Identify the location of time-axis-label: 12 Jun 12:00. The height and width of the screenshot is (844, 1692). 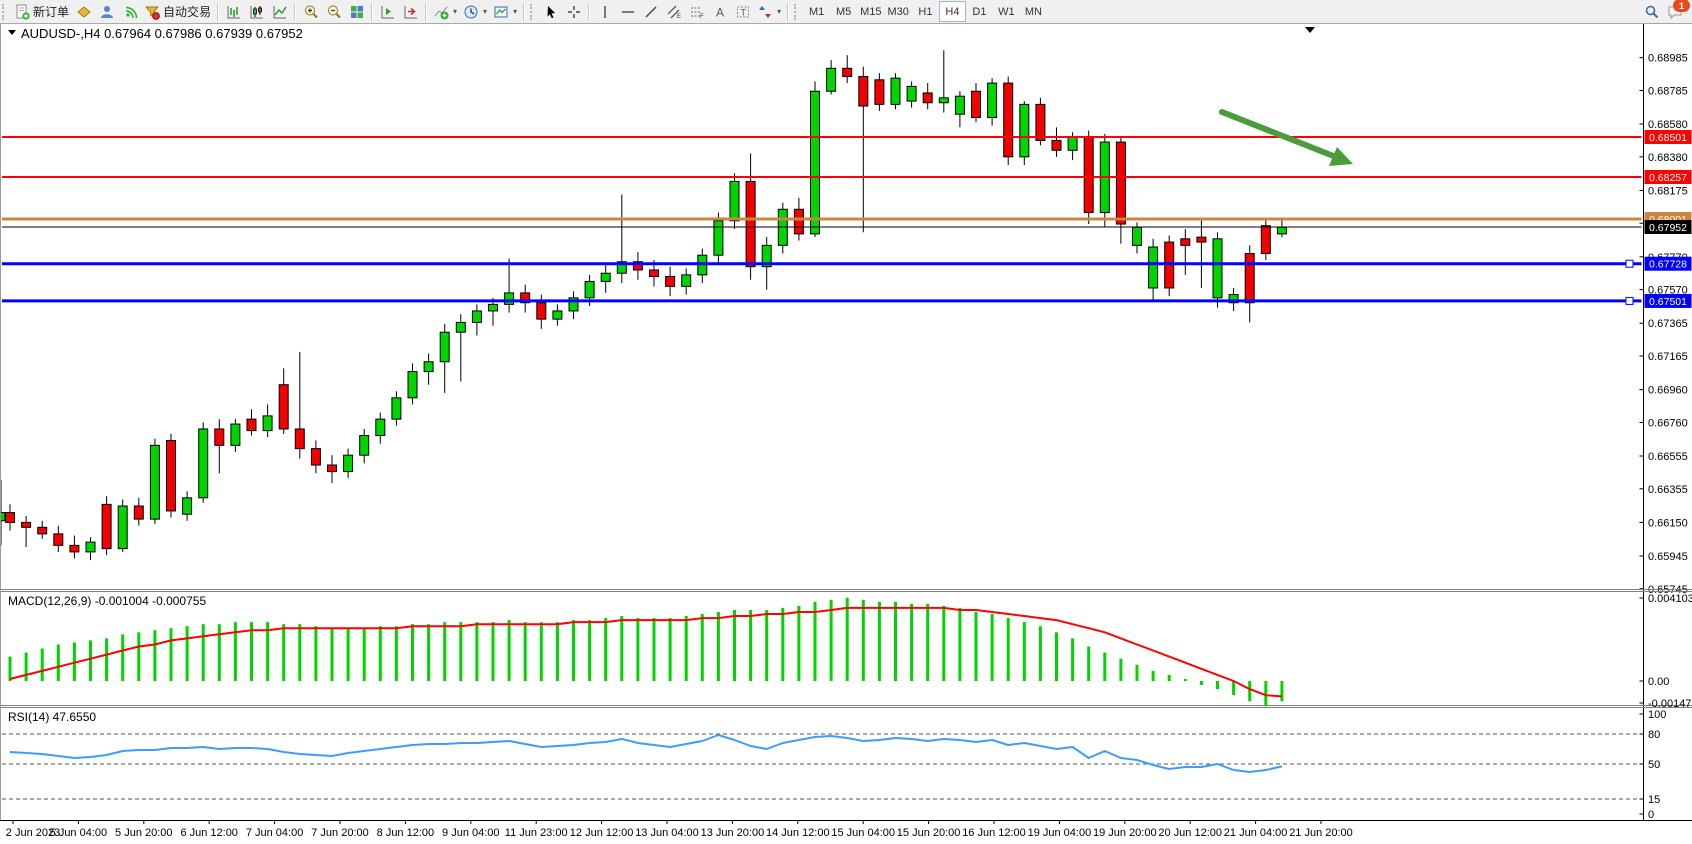
(602, 833).